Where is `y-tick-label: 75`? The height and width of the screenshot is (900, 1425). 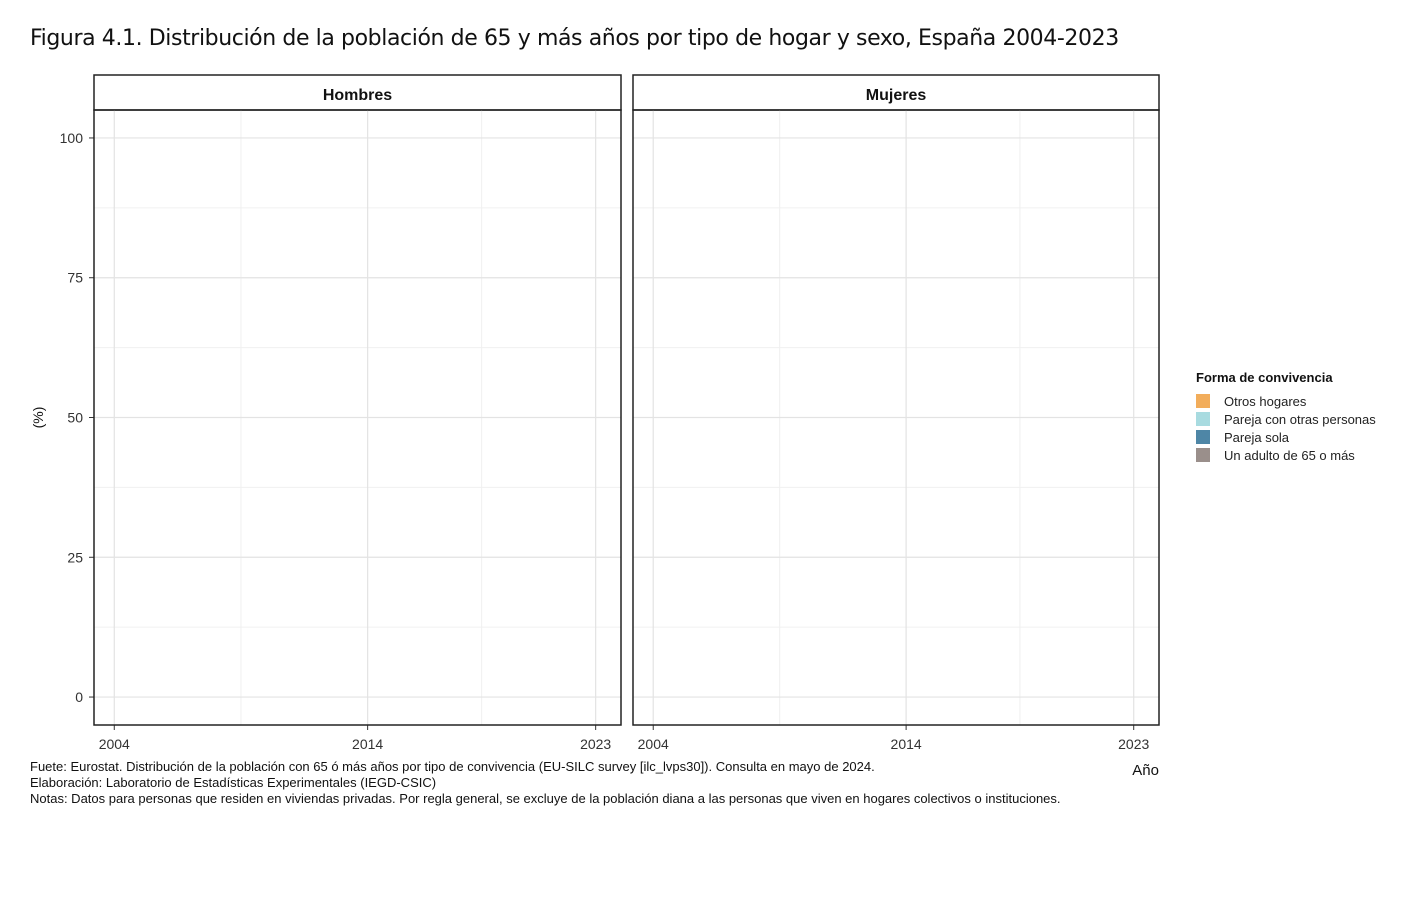
y-tick-label: 75 is located at coordinates (75, 278).